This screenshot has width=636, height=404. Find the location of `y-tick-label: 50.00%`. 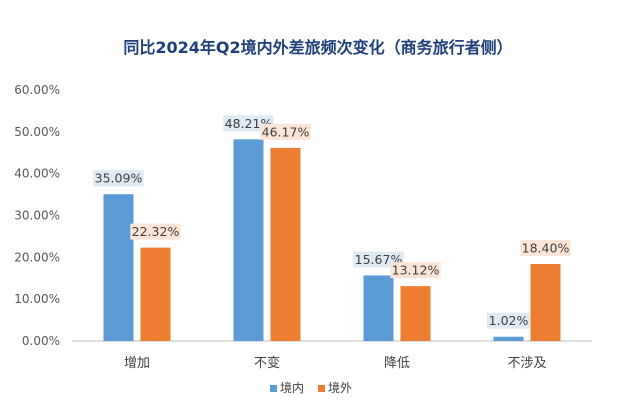

y-tick-label: 50.00% is located at coordinates (37, 132).